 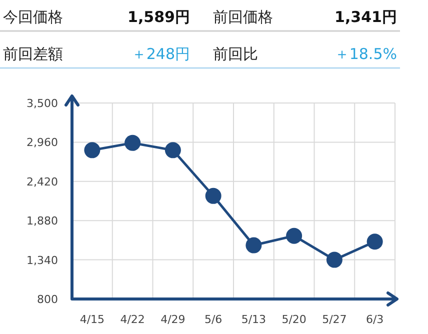 What do you see at coordinates (42, 221) in the screenshot?
I see `y-tick-label: 1,880` at bounding box center [42, 221].